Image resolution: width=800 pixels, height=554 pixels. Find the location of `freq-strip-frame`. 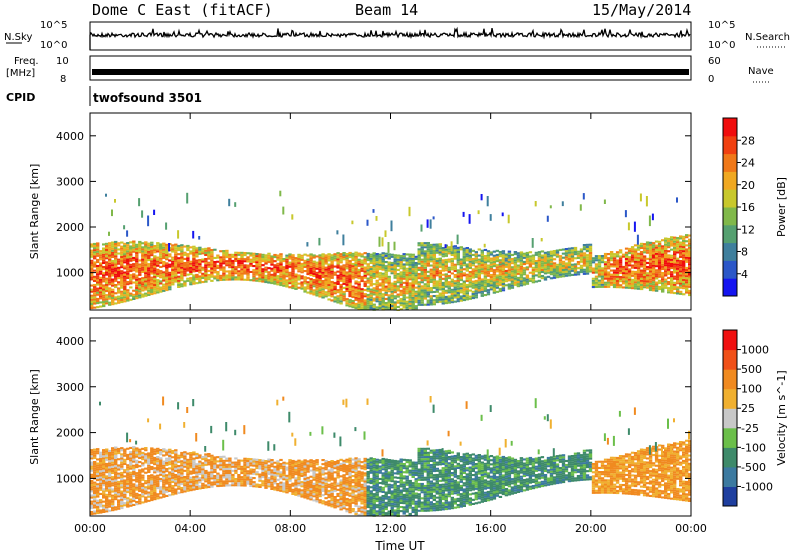

freq-strip-frame is located at coordinates (390, 68).